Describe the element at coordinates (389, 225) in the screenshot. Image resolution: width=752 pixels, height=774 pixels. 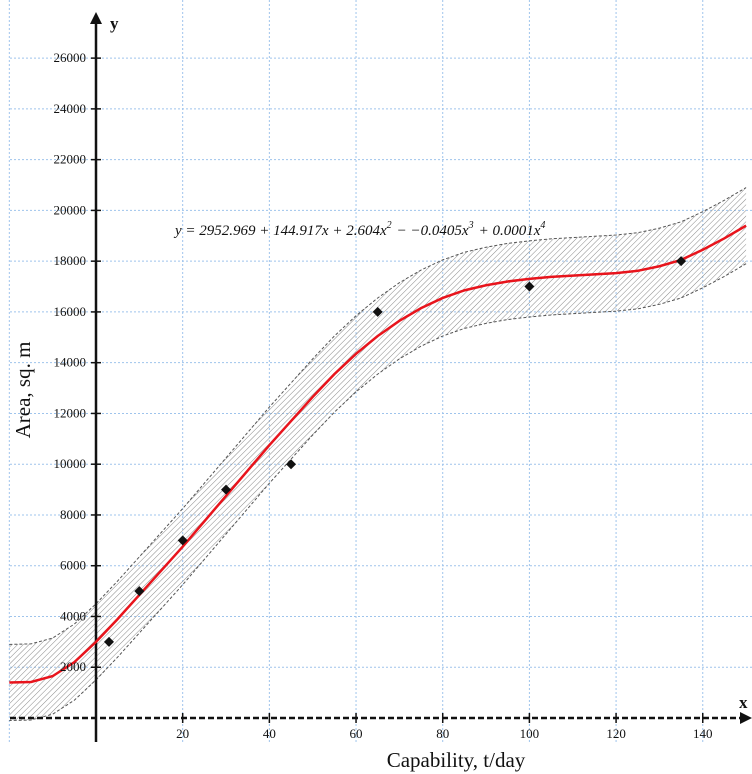
I see `equation-exponent: 2` at that location.